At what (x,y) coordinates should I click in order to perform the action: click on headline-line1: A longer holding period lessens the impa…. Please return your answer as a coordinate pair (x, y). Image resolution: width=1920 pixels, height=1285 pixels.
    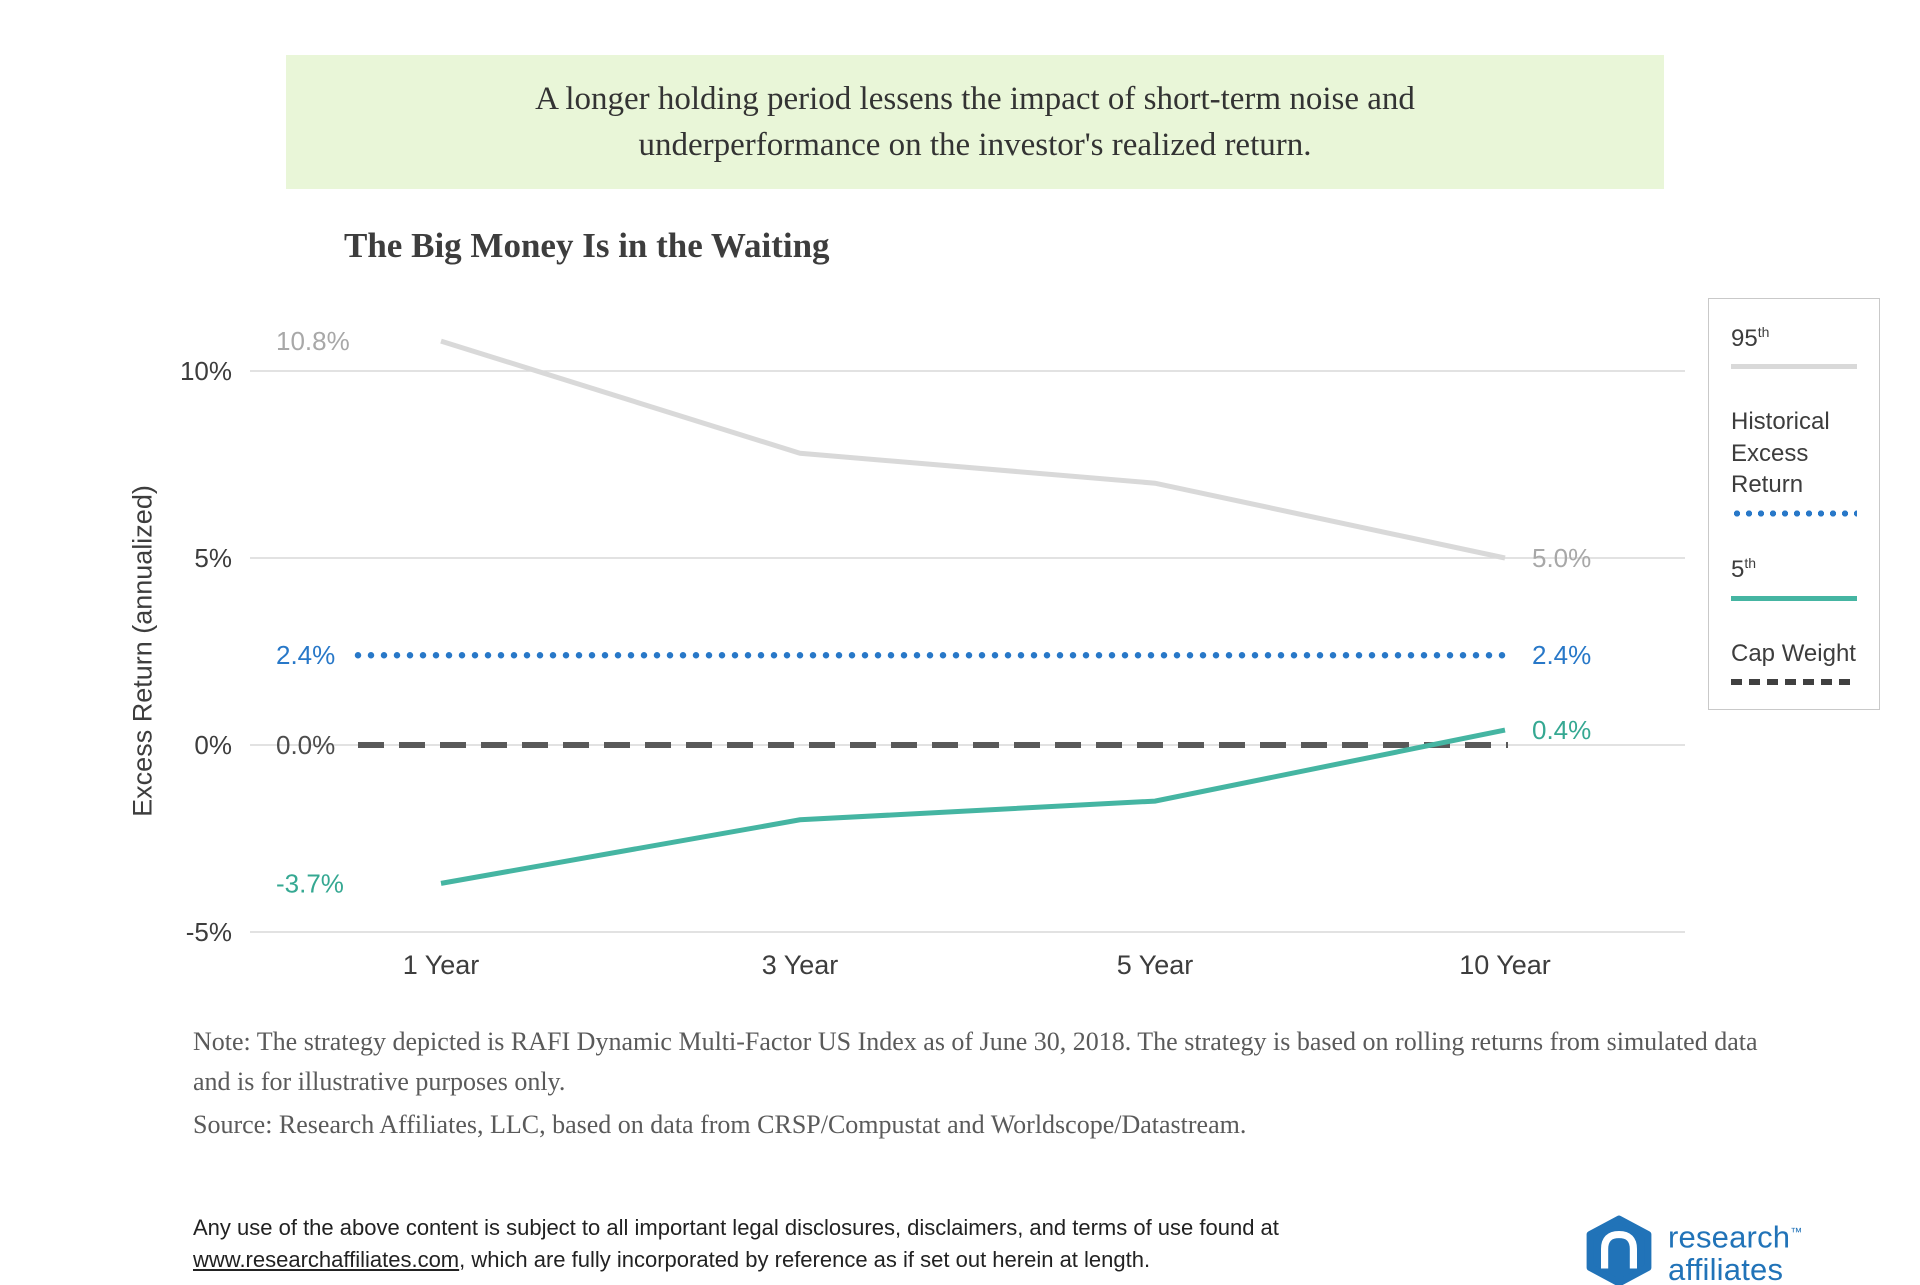
    Looking at the image, I should click on (975, 98).